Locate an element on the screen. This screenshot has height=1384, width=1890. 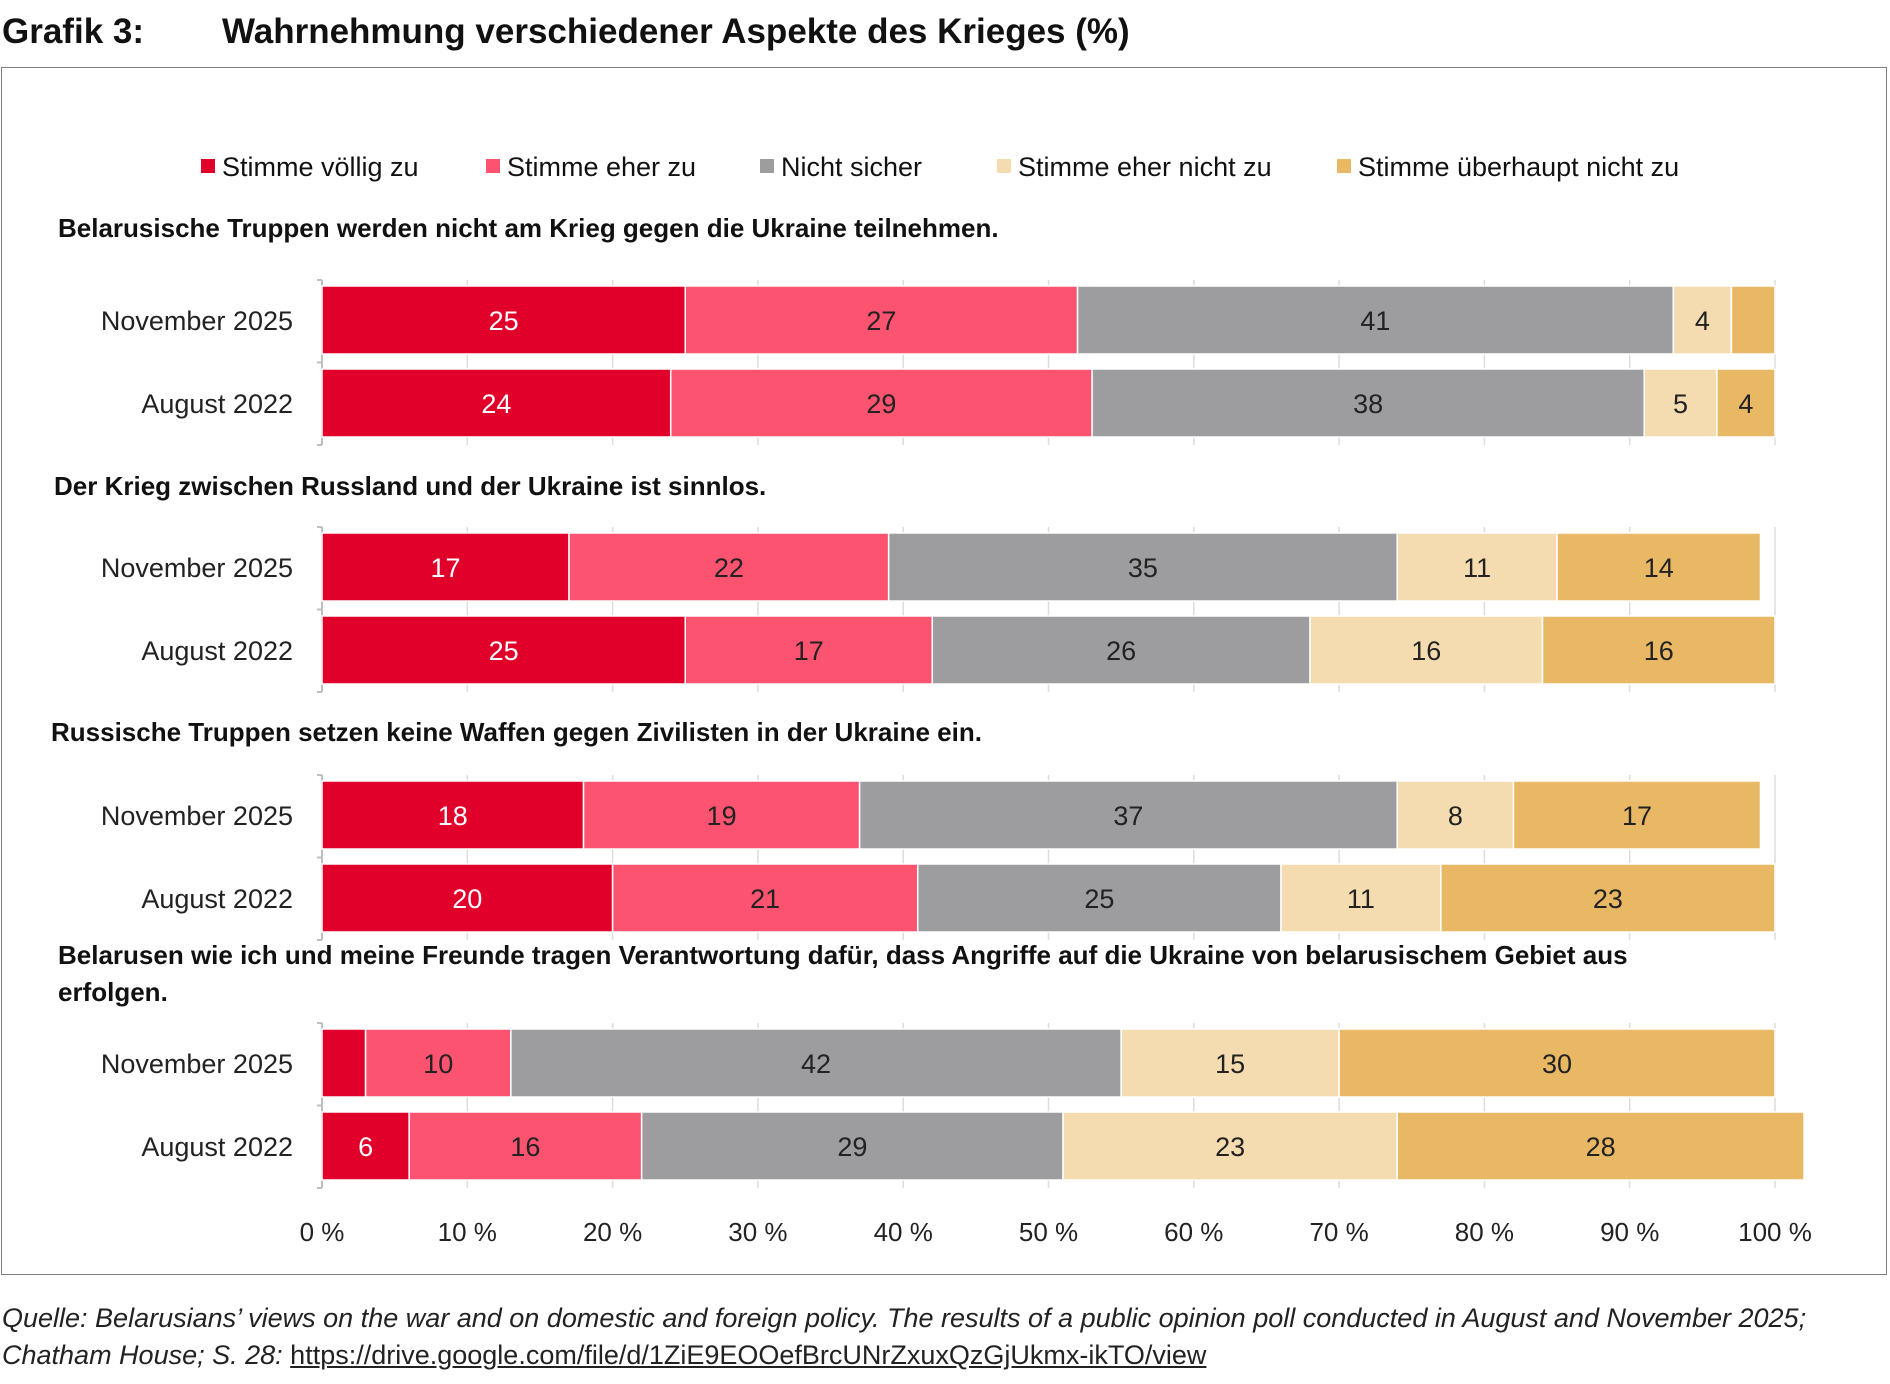
data-label: 20 is located at coordinates (467, 899).